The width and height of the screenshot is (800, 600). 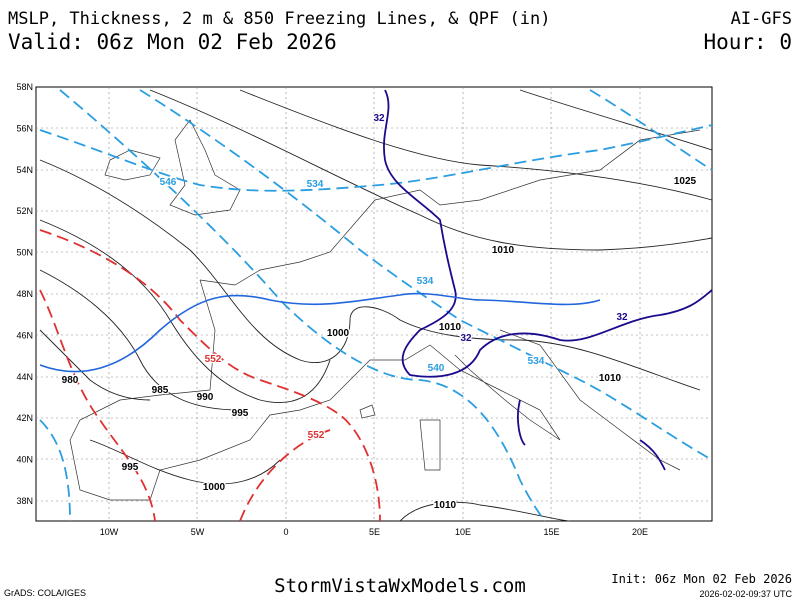 I want to click on longitude-label: 10W, so click(x=109, y=532).